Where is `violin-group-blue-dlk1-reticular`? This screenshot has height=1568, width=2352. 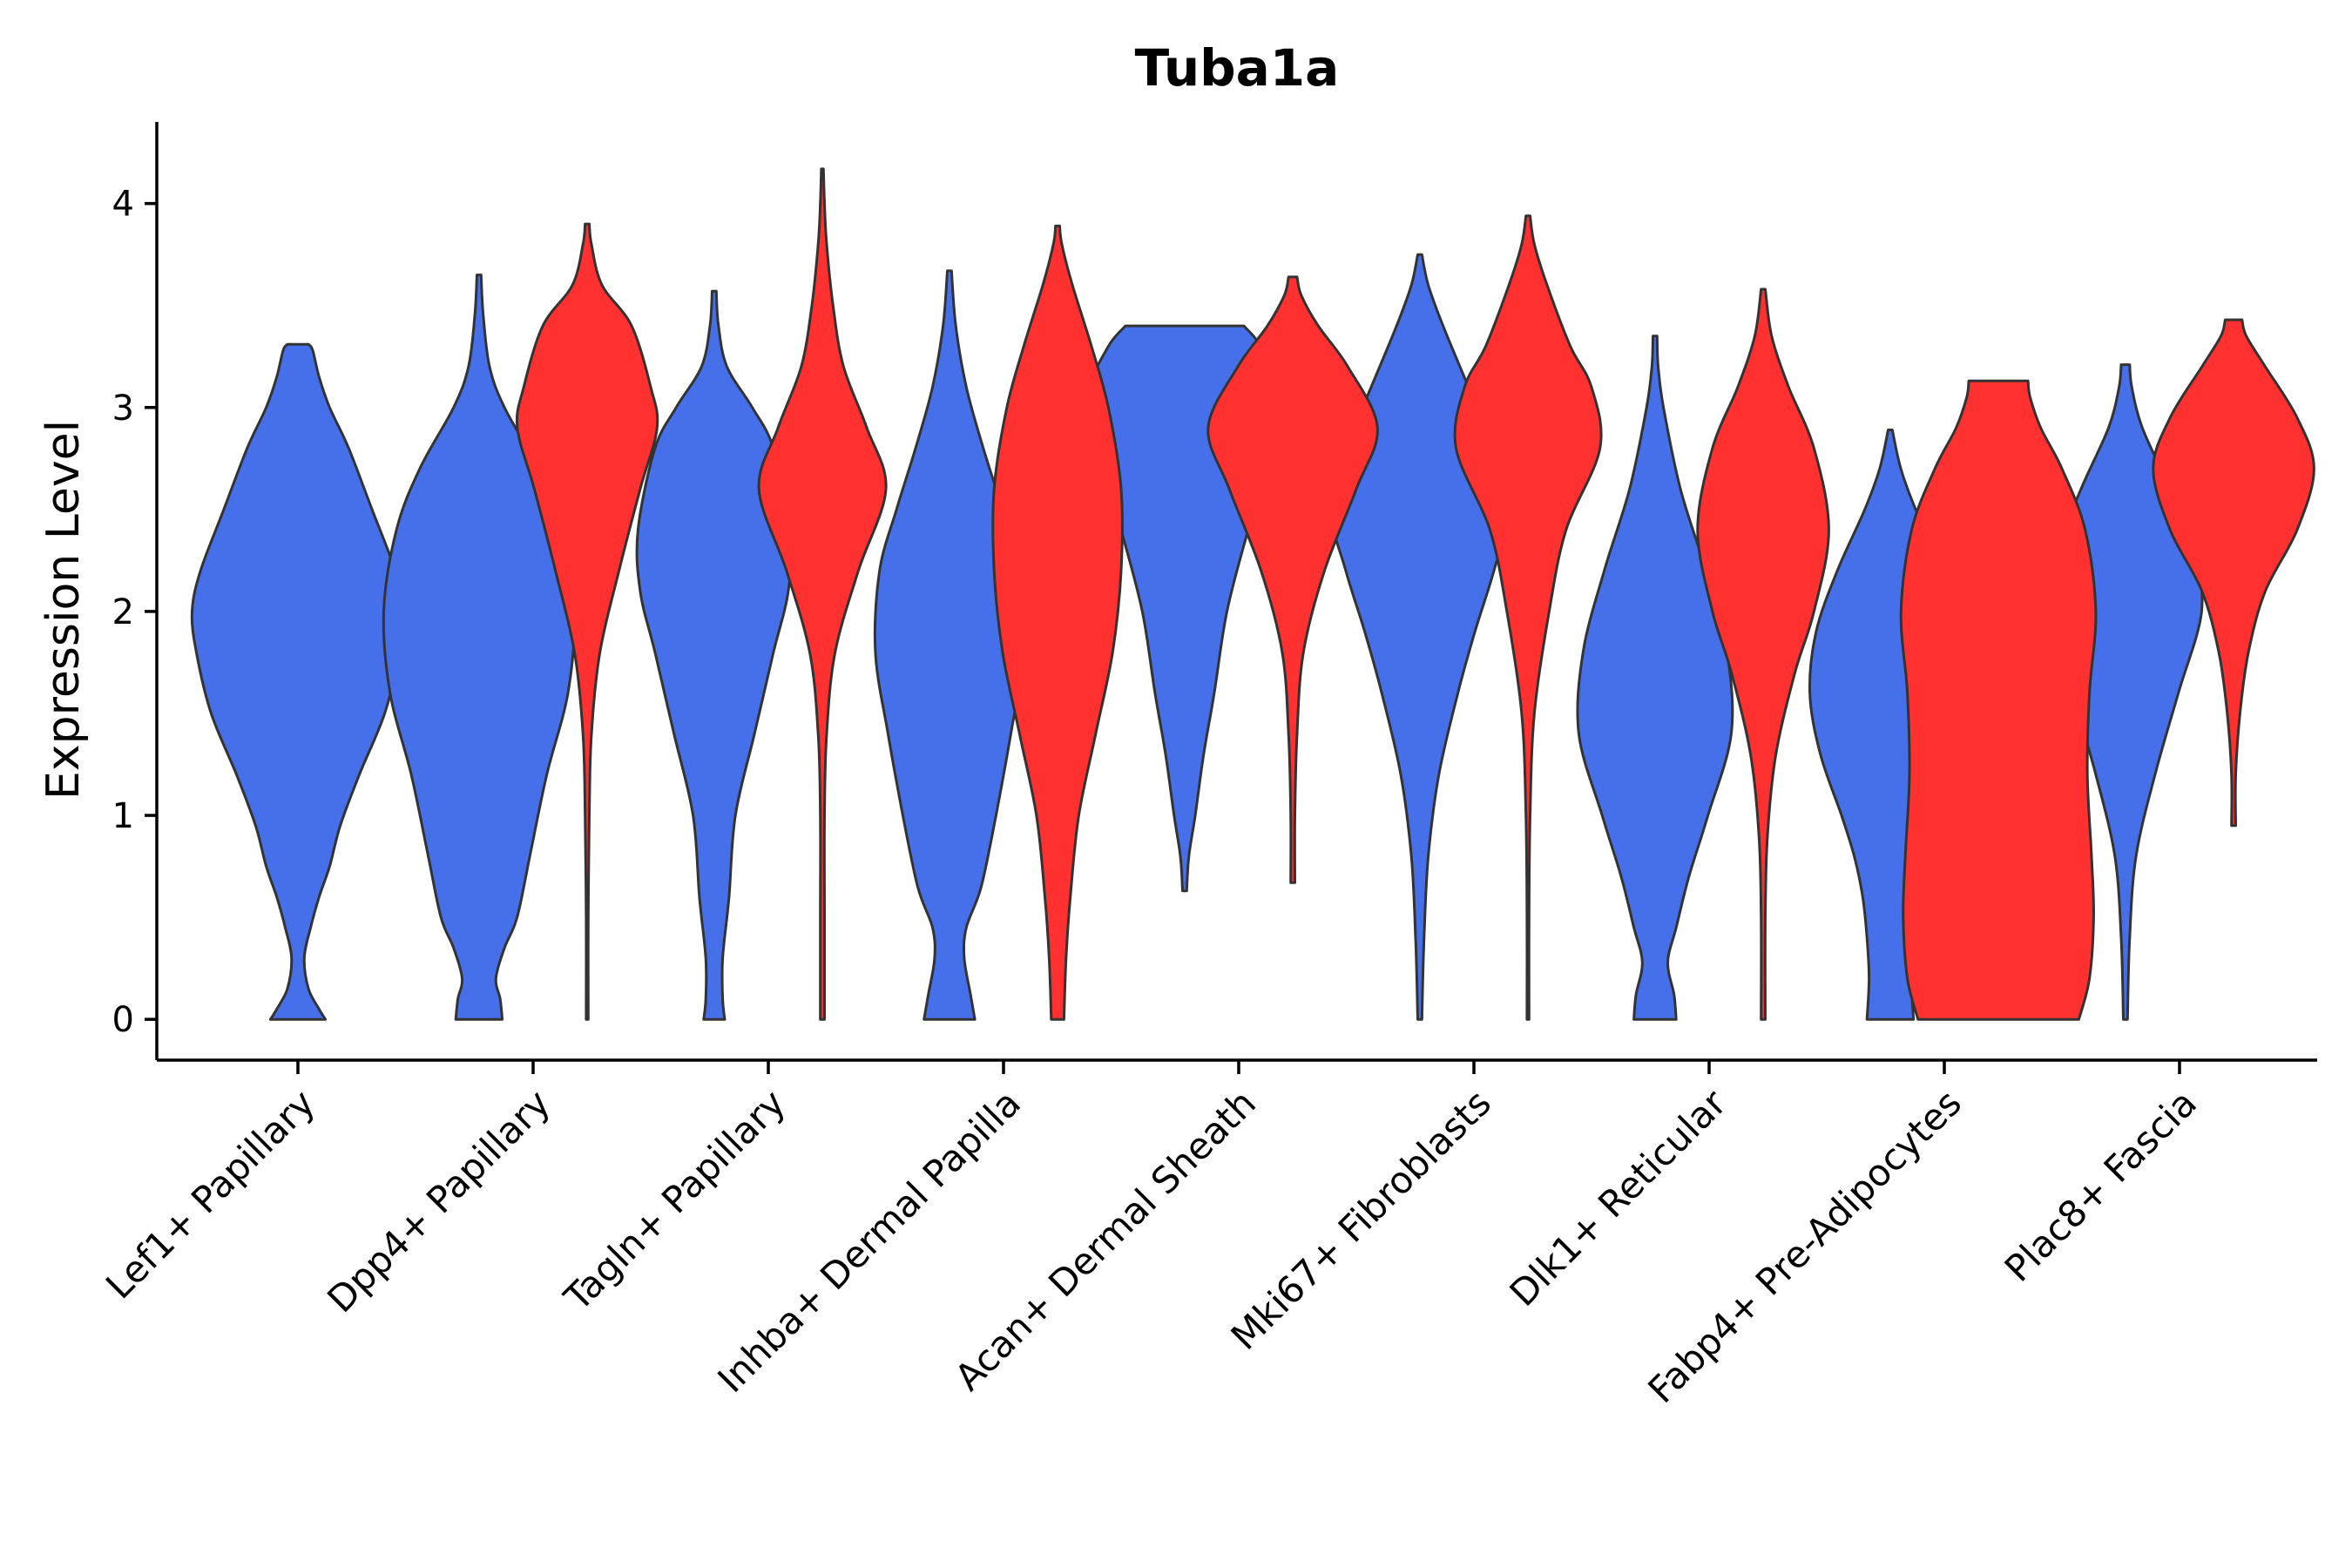 violin-group-blue-dlk1-reticular is located at coordinates (1655, 678).